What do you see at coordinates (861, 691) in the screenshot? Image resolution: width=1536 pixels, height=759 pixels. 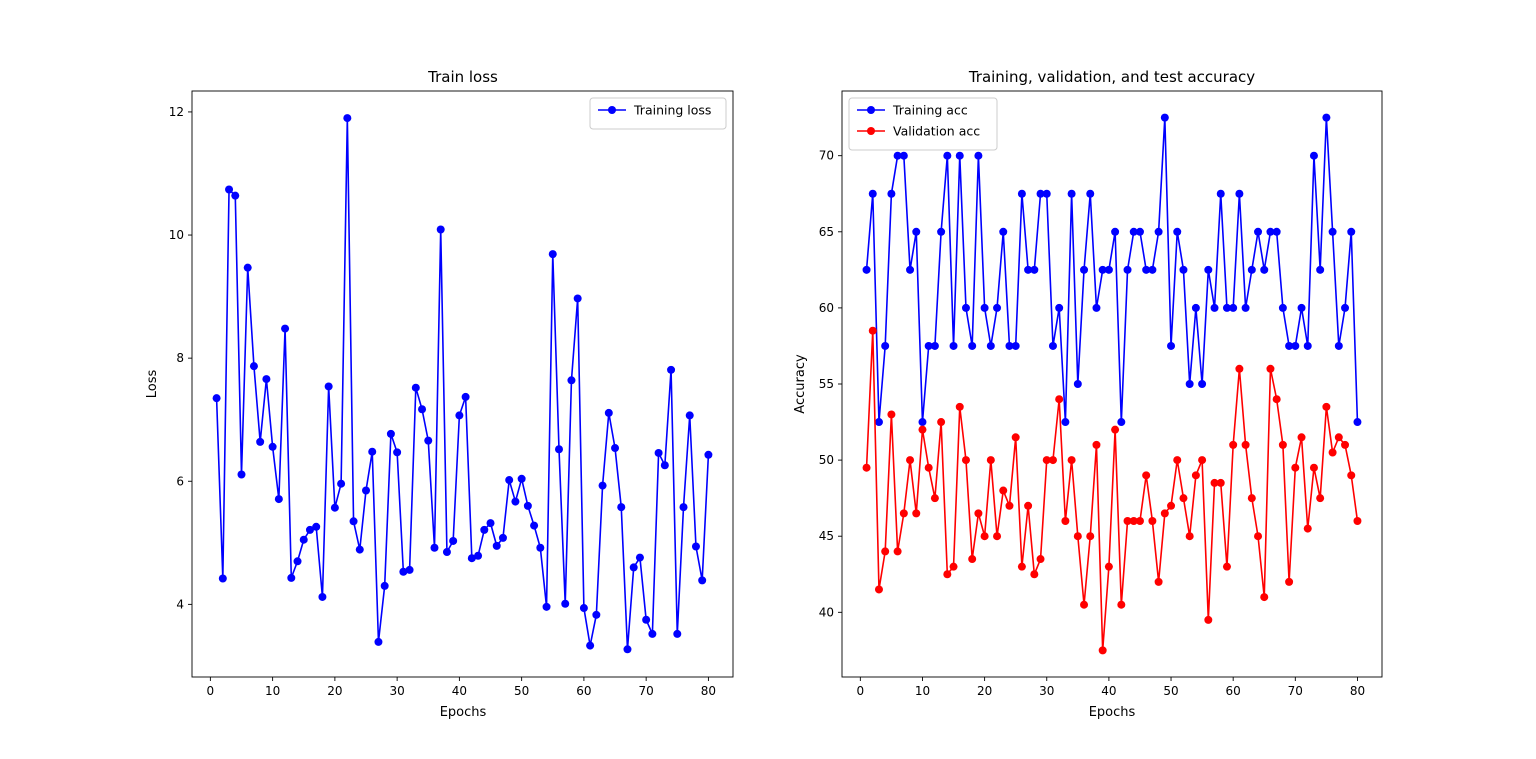 I see `x-tick-label: 0` at bounding box center [861, 691].